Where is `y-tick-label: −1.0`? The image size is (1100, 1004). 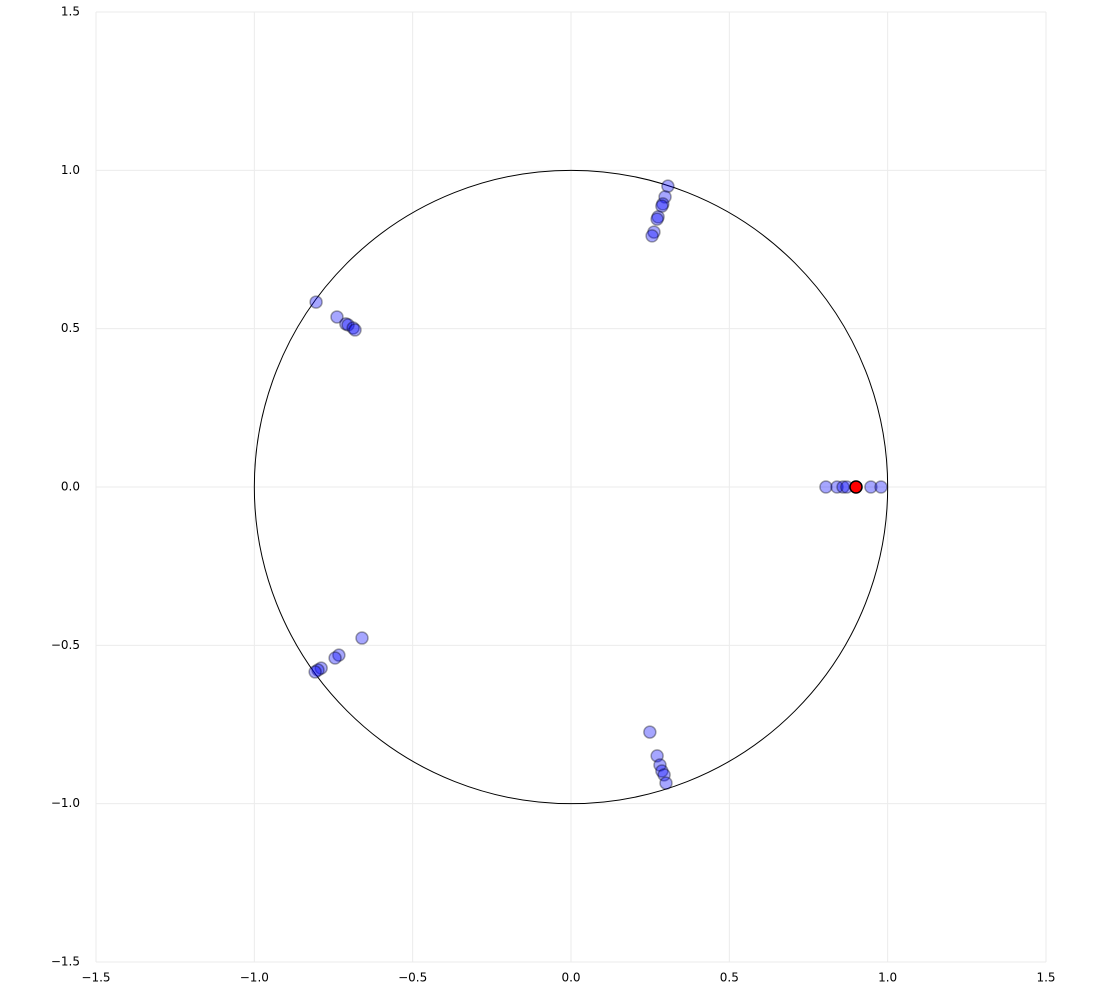 y-tick-label: −1.0 is located at coordinates (65, 803).